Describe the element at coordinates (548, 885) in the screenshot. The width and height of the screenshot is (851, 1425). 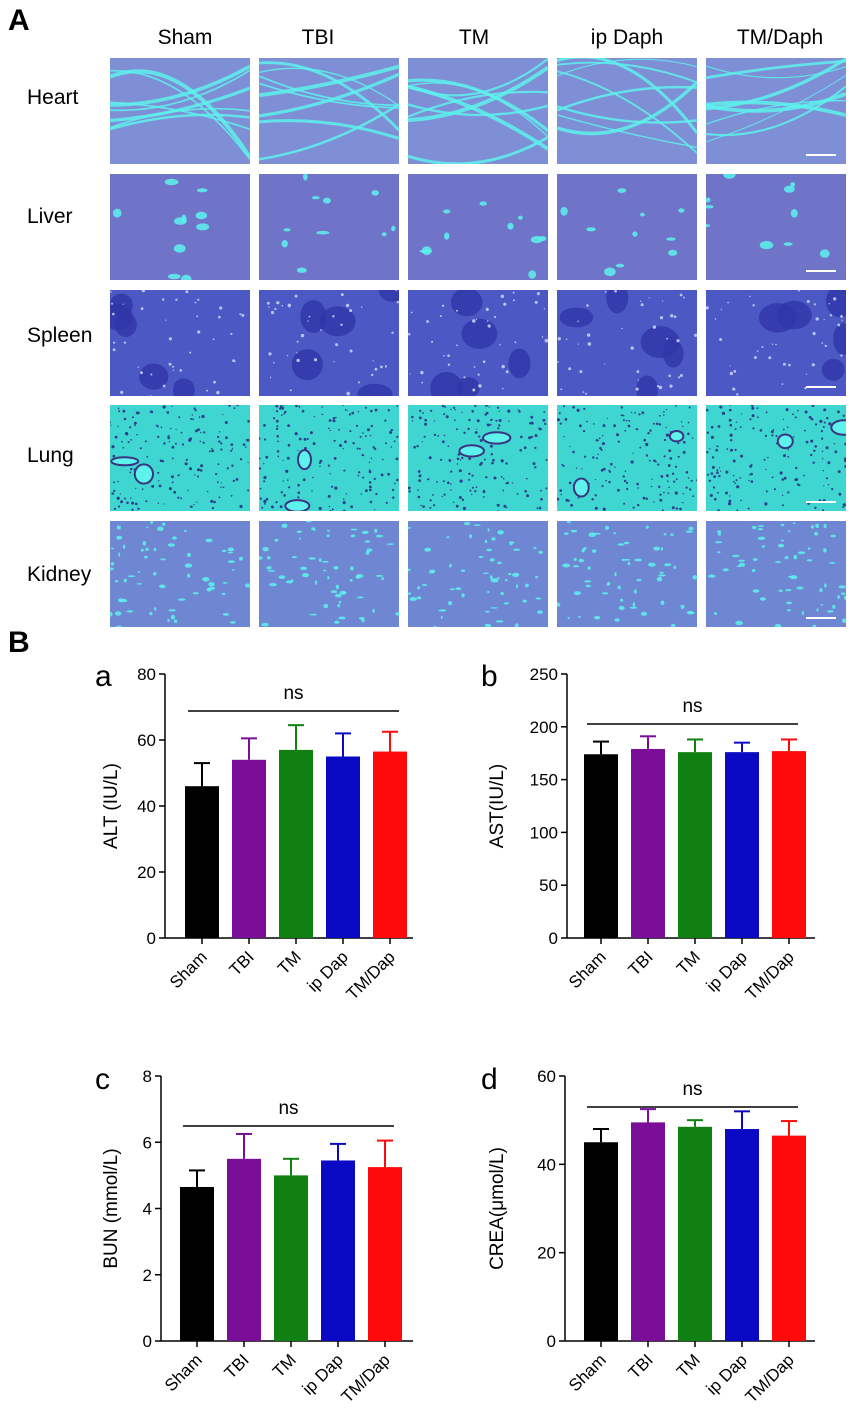
I see `y-tick-label: 50` at that location.